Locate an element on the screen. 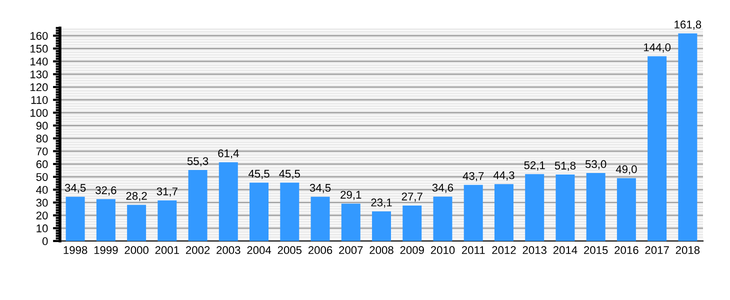 The image size is (730, 300). data-label: 51,8 is located at coordinates (565, 166).